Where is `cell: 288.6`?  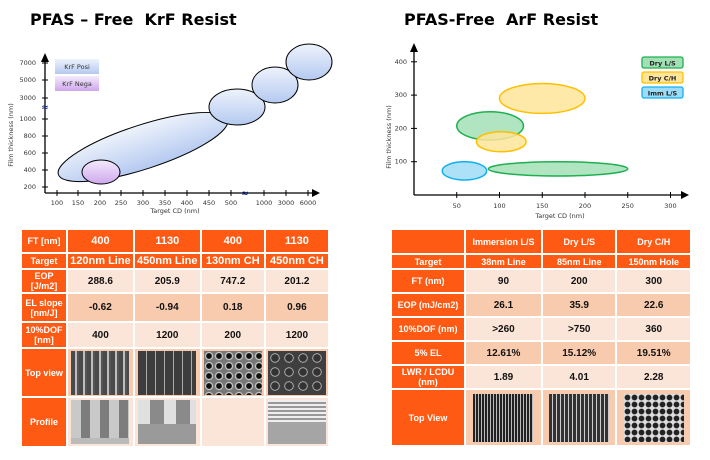
cell: 288.6 is located at coordinates (100, 281).